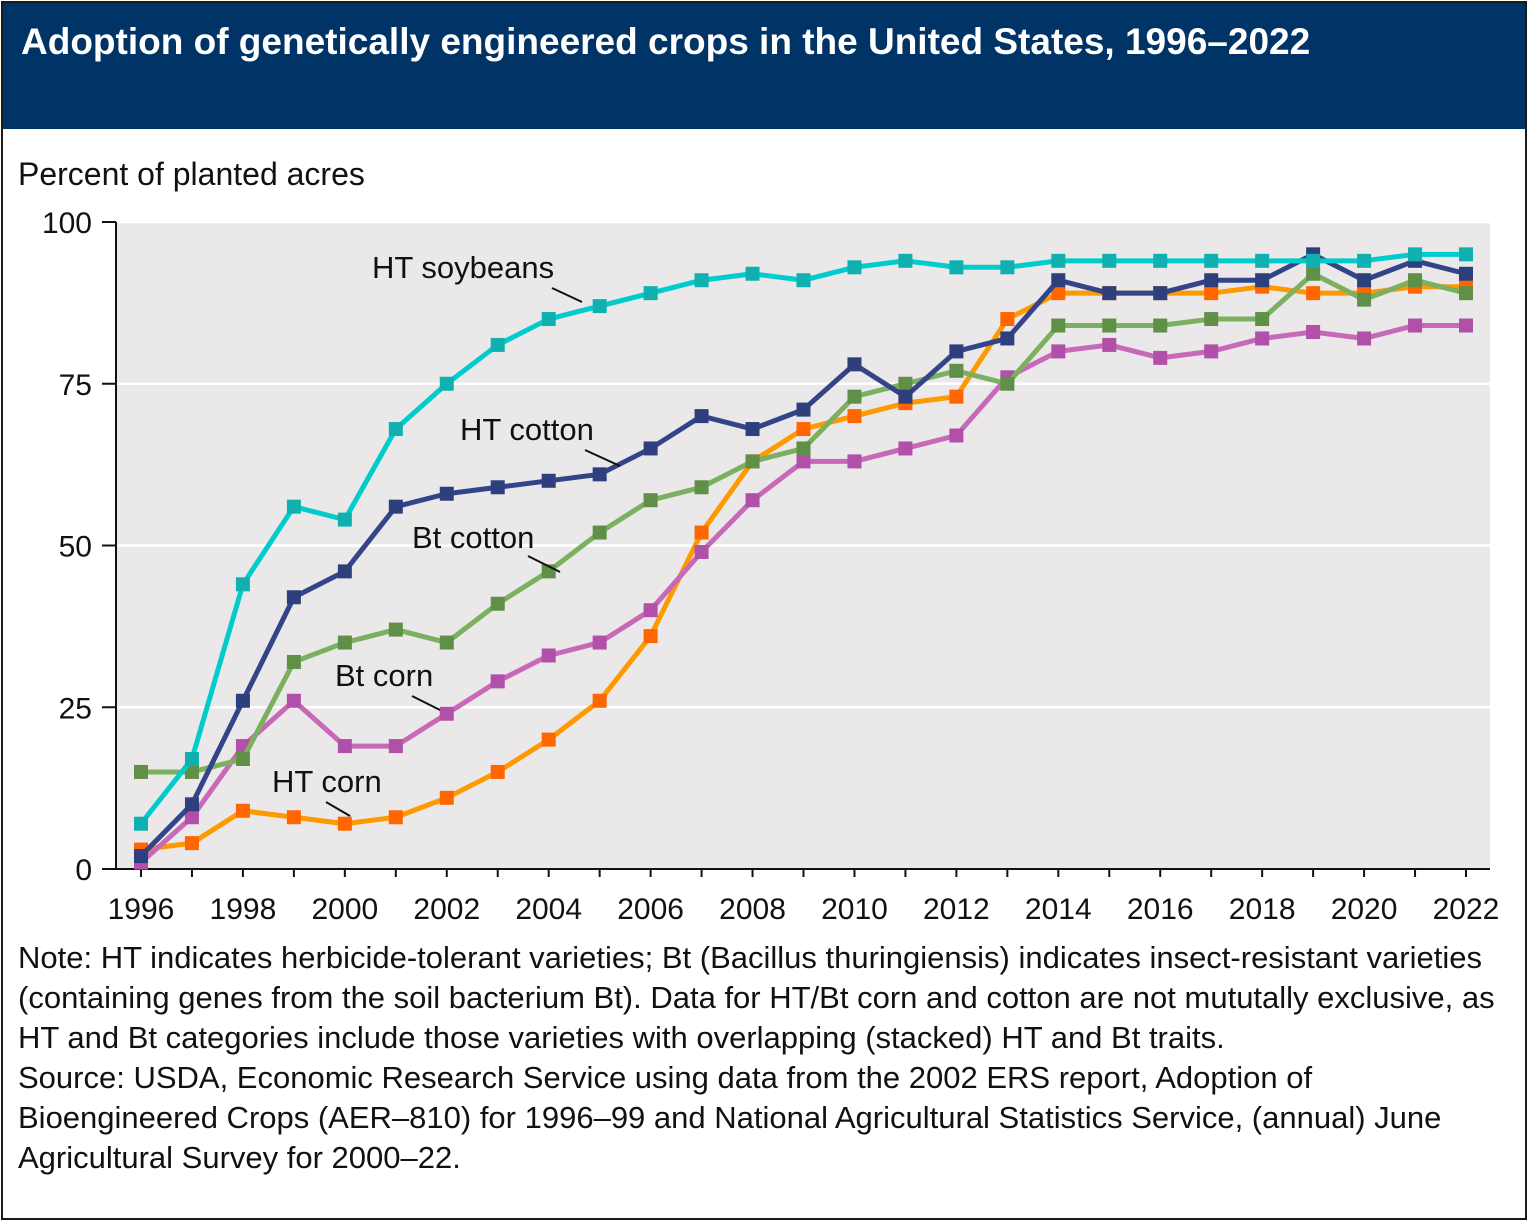 The image size is (1536, 1223). I want to click on x-tick-label: 2016, so click(1160, 909).